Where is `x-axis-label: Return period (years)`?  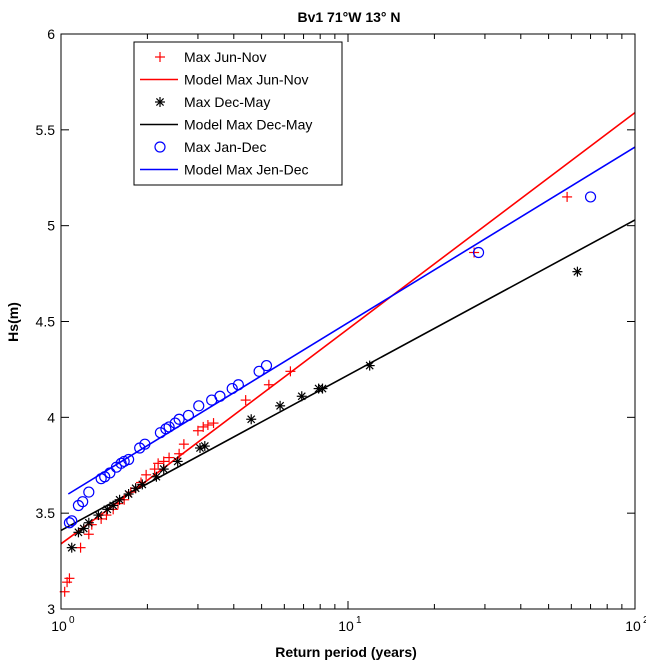 x-axis-label: Return period (years) is located at coordinates (346, 652).